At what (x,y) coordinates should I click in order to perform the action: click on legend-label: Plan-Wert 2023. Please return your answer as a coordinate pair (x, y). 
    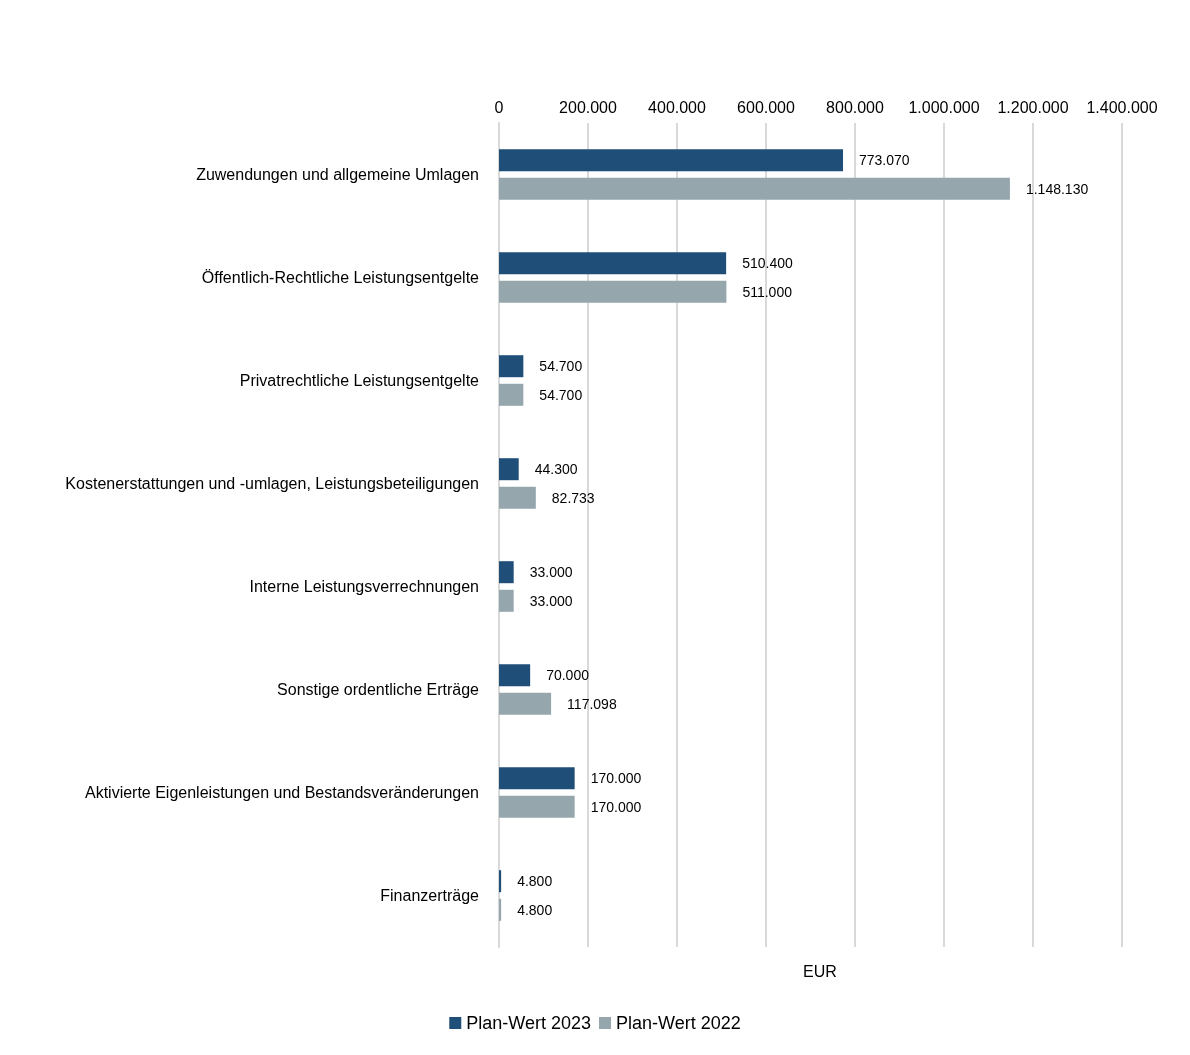
    Looking at the image, I should click on (528, 1023).